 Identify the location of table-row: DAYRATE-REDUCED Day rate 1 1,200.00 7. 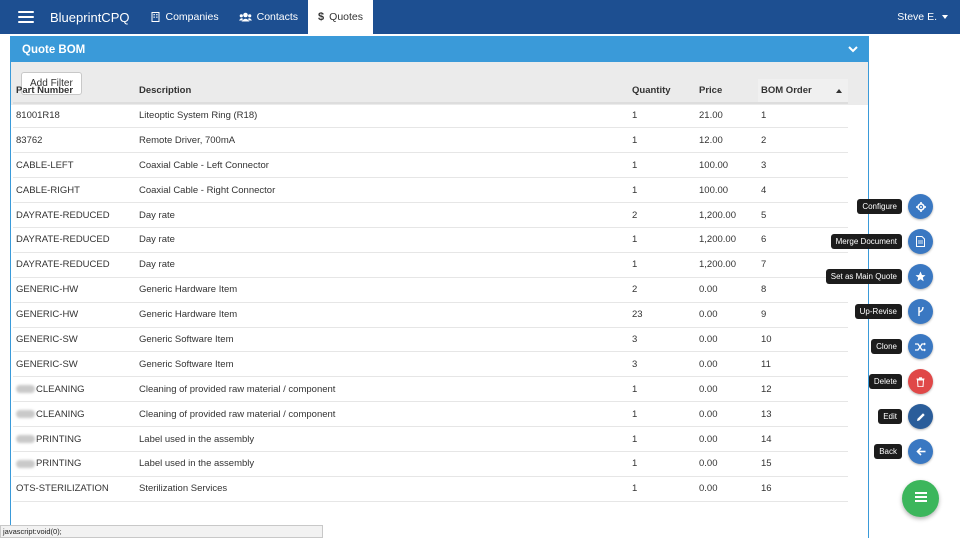
(430, 265).